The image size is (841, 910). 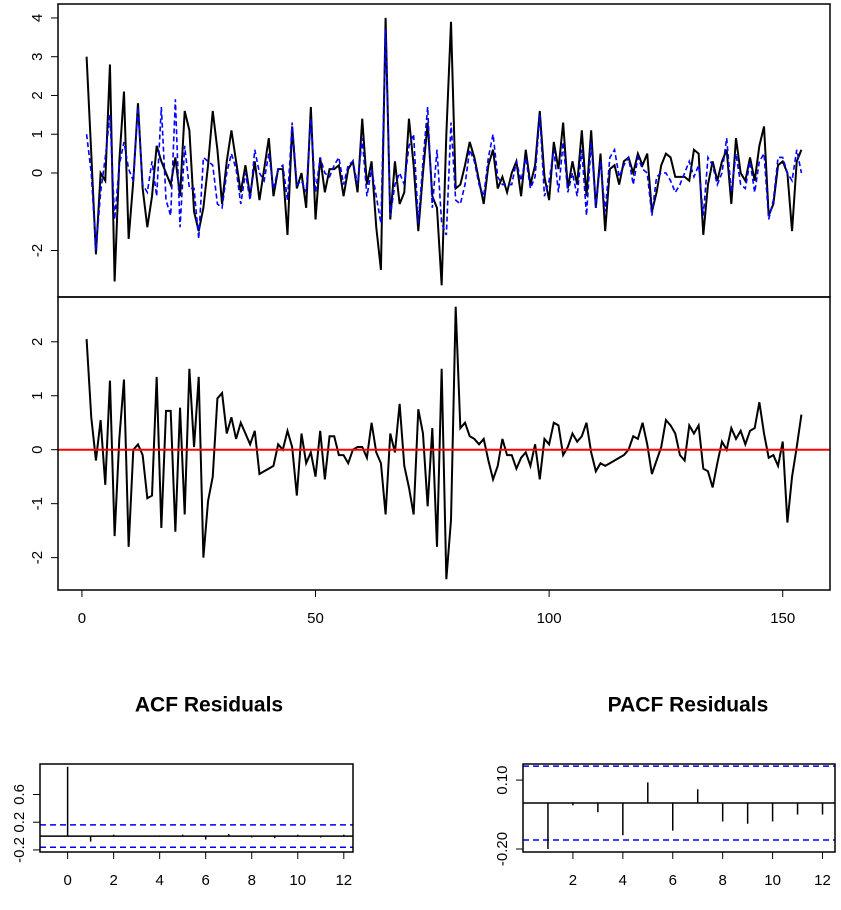 I want to click on y-tick-label: 0.2, so click(x=19, y=822).